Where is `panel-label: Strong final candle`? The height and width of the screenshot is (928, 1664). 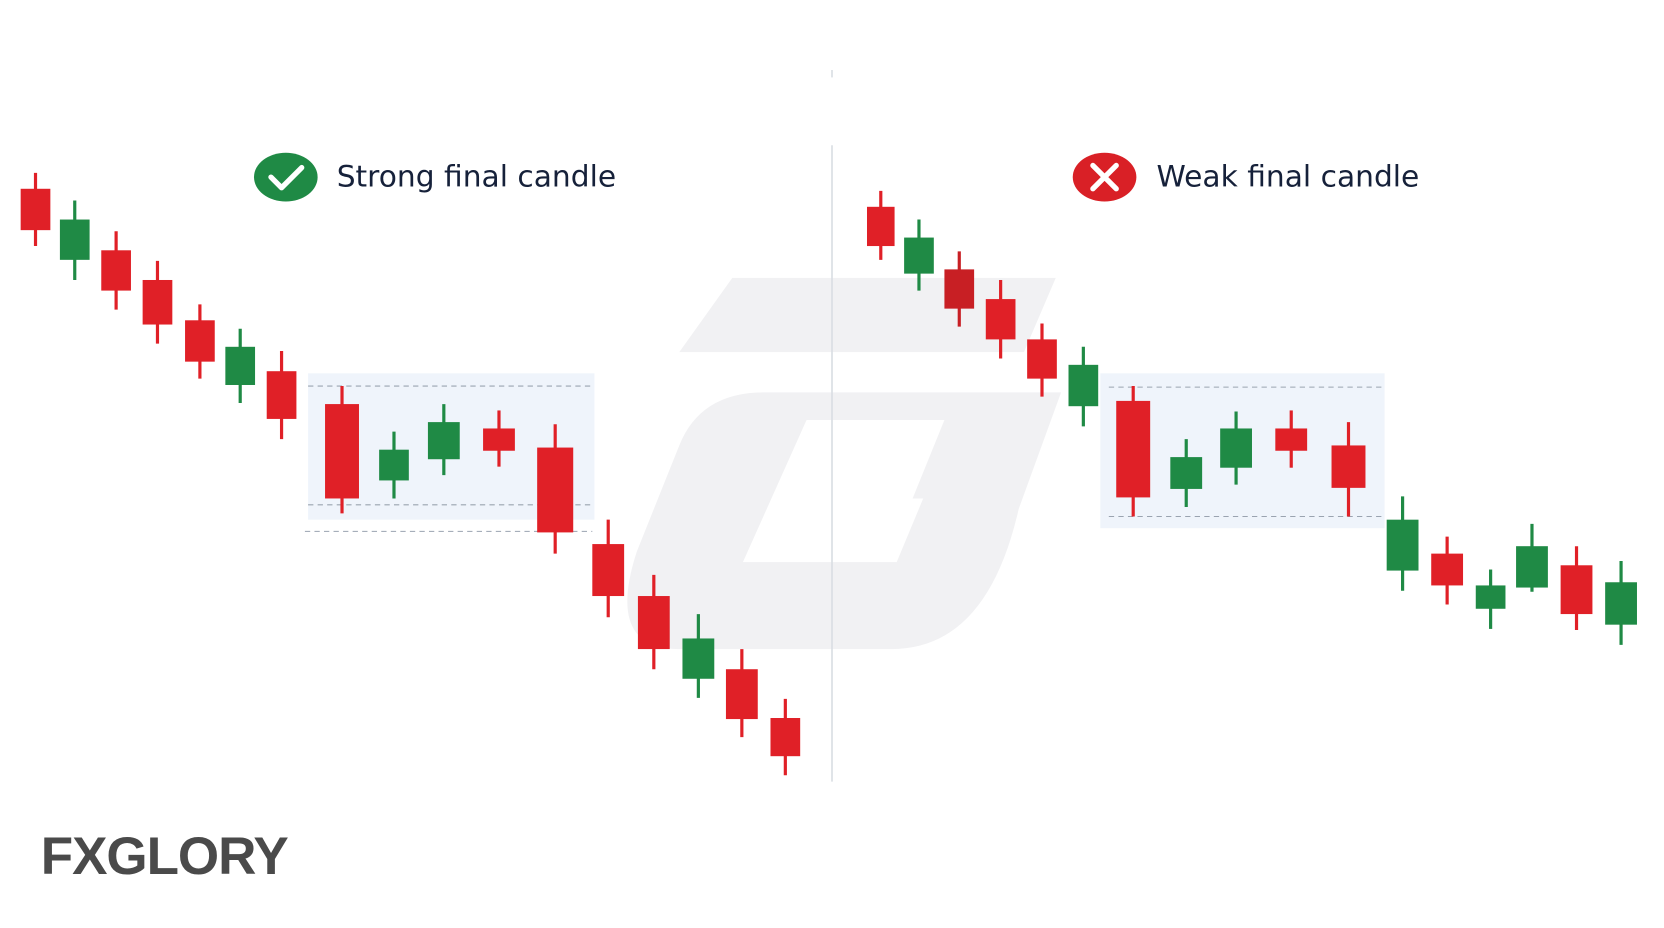 panel-label: Strong final candle is located at coordinates (476, 177).